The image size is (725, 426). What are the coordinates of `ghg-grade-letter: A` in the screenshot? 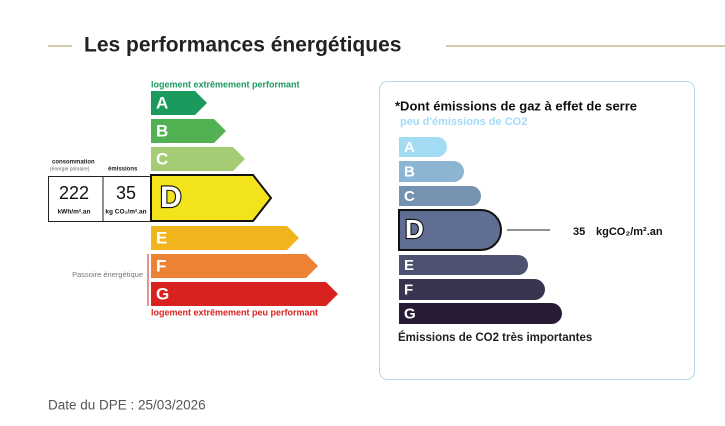 It's located at (409, 147).